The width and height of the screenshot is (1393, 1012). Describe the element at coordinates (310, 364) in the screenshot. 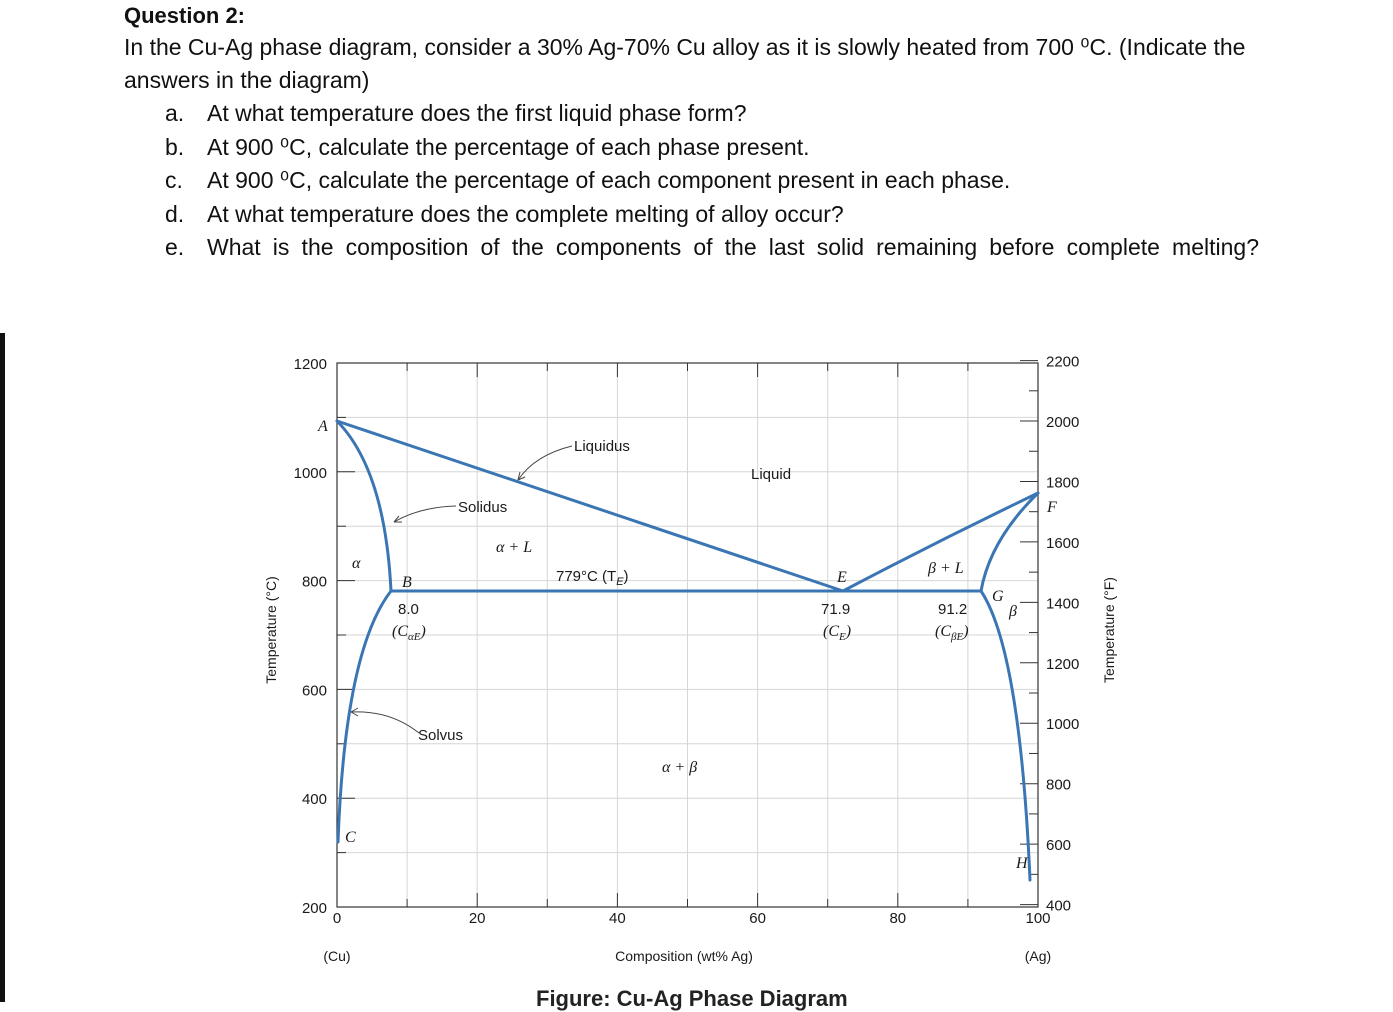

I see `y-left-tick-label: 1200` at that location.